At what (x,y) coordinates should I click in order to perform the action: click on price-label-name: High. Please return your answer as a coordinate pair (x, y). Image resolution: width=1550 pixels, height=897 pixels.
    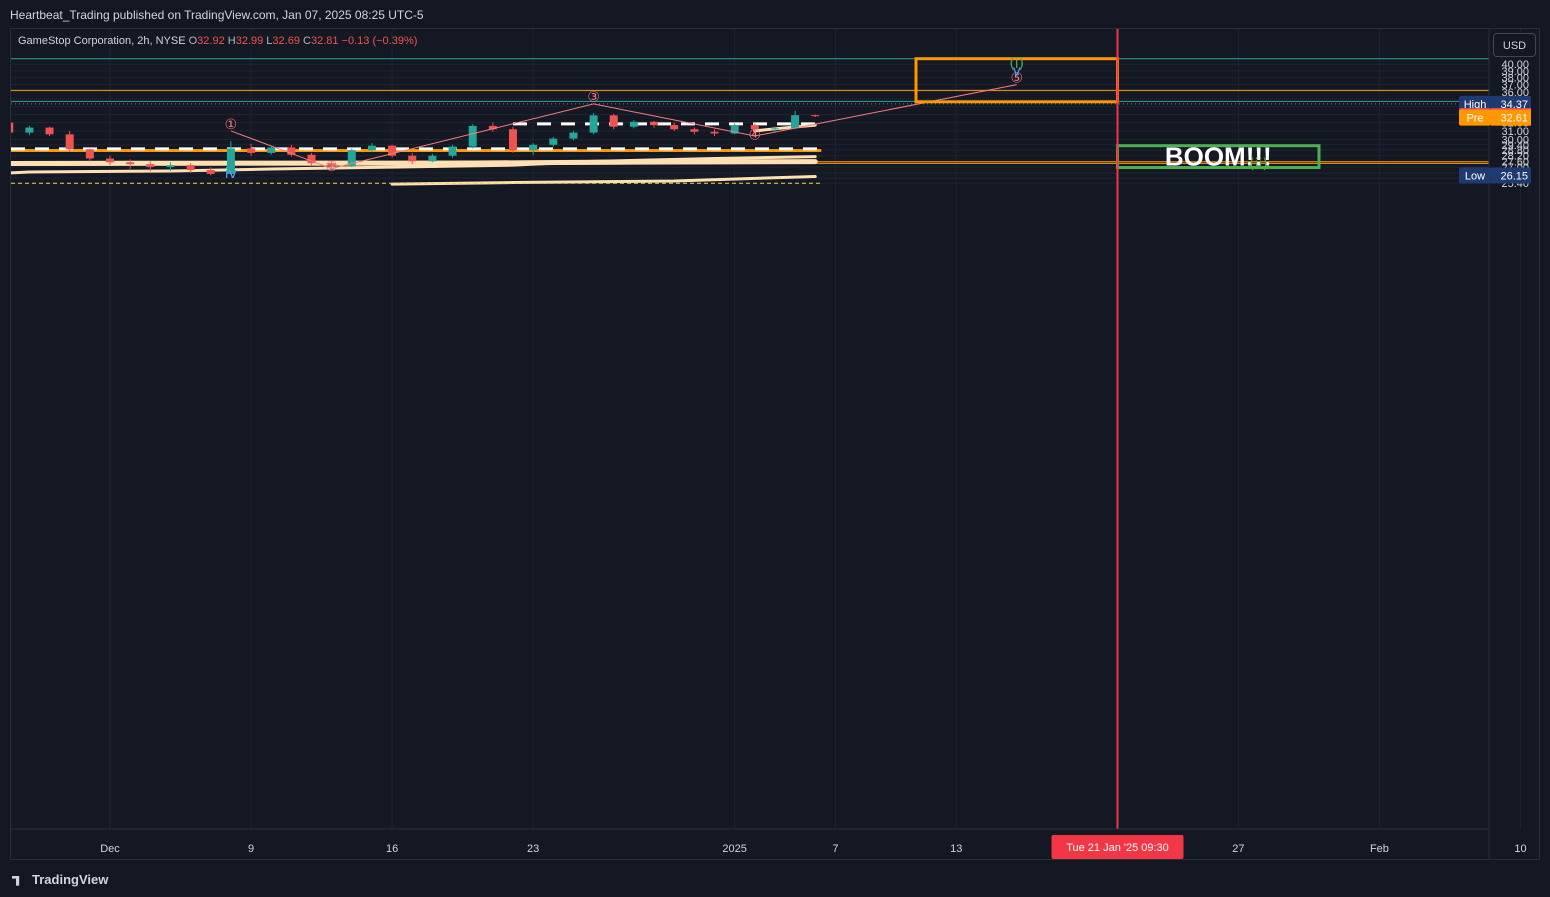
    Looking at the image, I should click on (1475, 105).